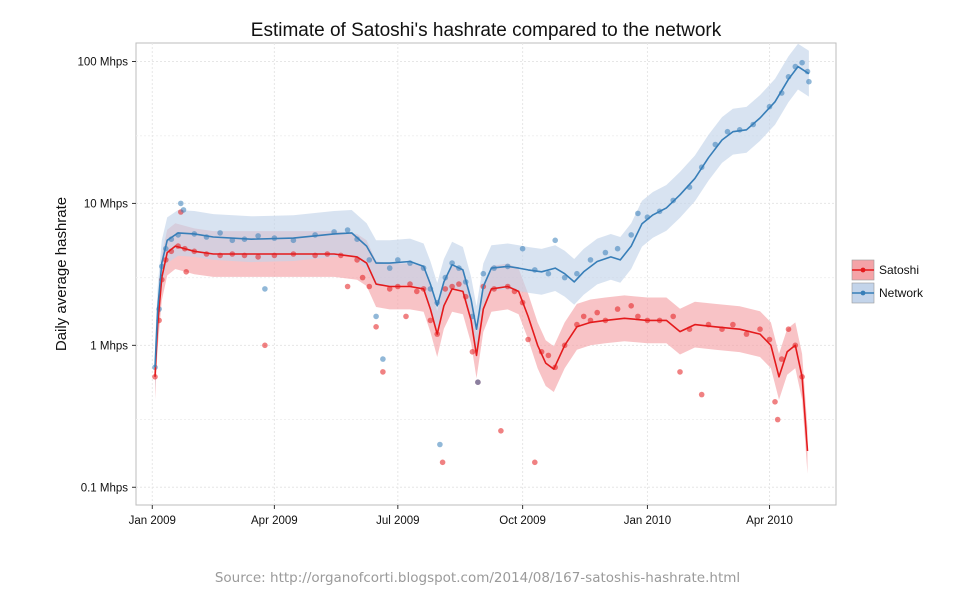  Describe the element at coordinates (274, 521) in the screenshot. I see `x-tick-label: Apr 2009` at that location.